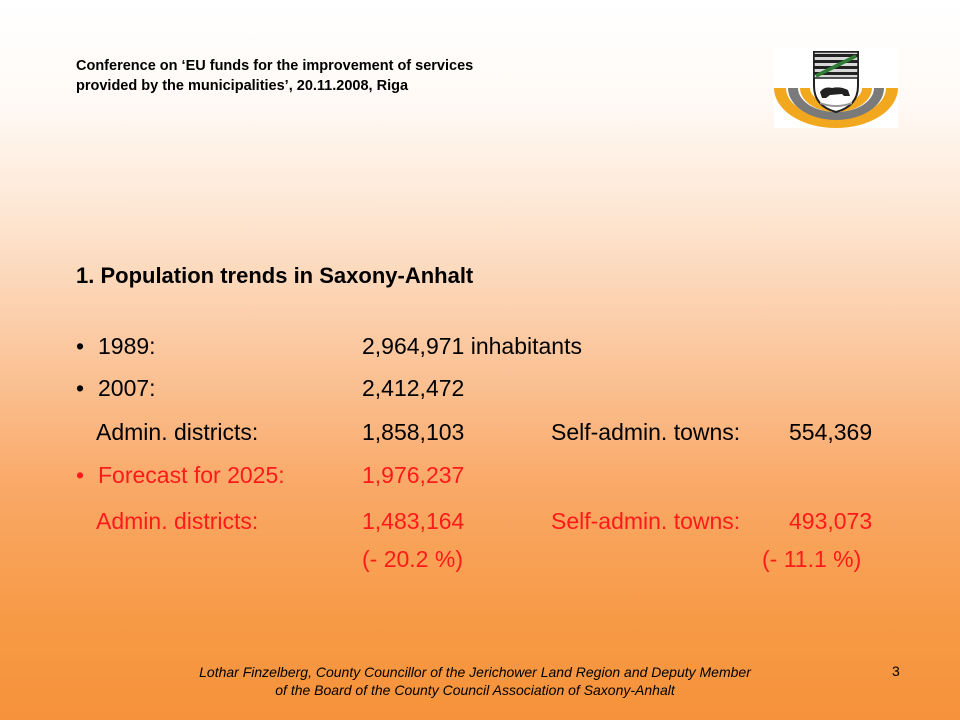  I want to click on population-2007: 2,412,472, so click(413, 388).